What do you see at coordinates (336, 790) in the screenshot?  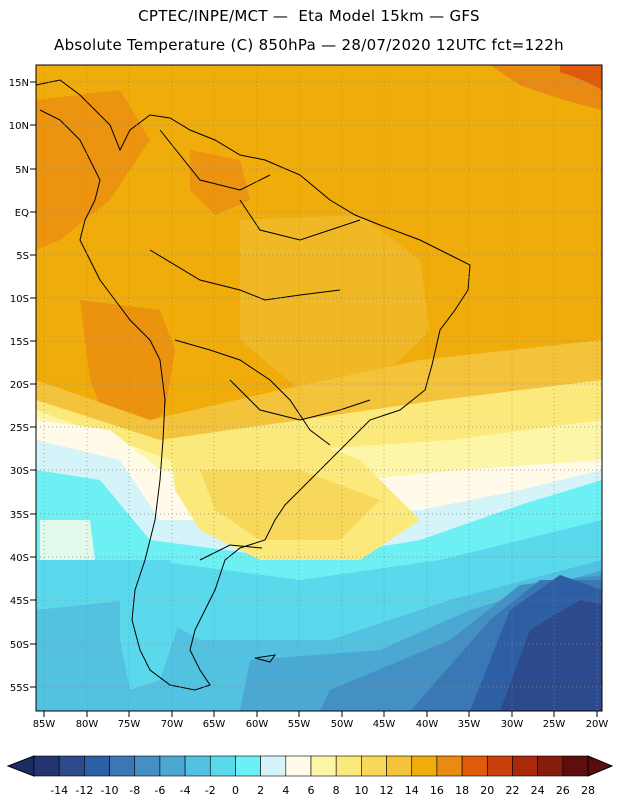 I see `colorbar-label: 8` at bounding box center [336, 790].